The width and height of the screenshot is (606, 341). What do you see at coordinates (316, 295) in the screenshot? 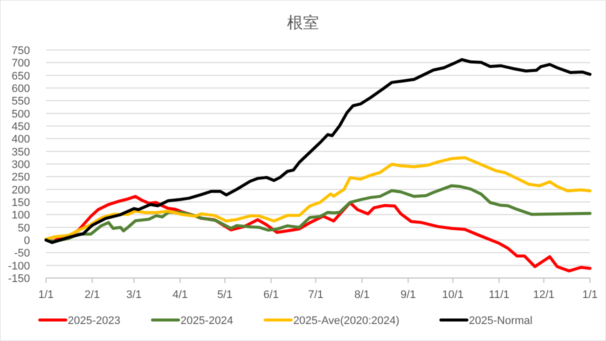
I see `x-tick-label: 7/1` at bounding box center [316, 295].